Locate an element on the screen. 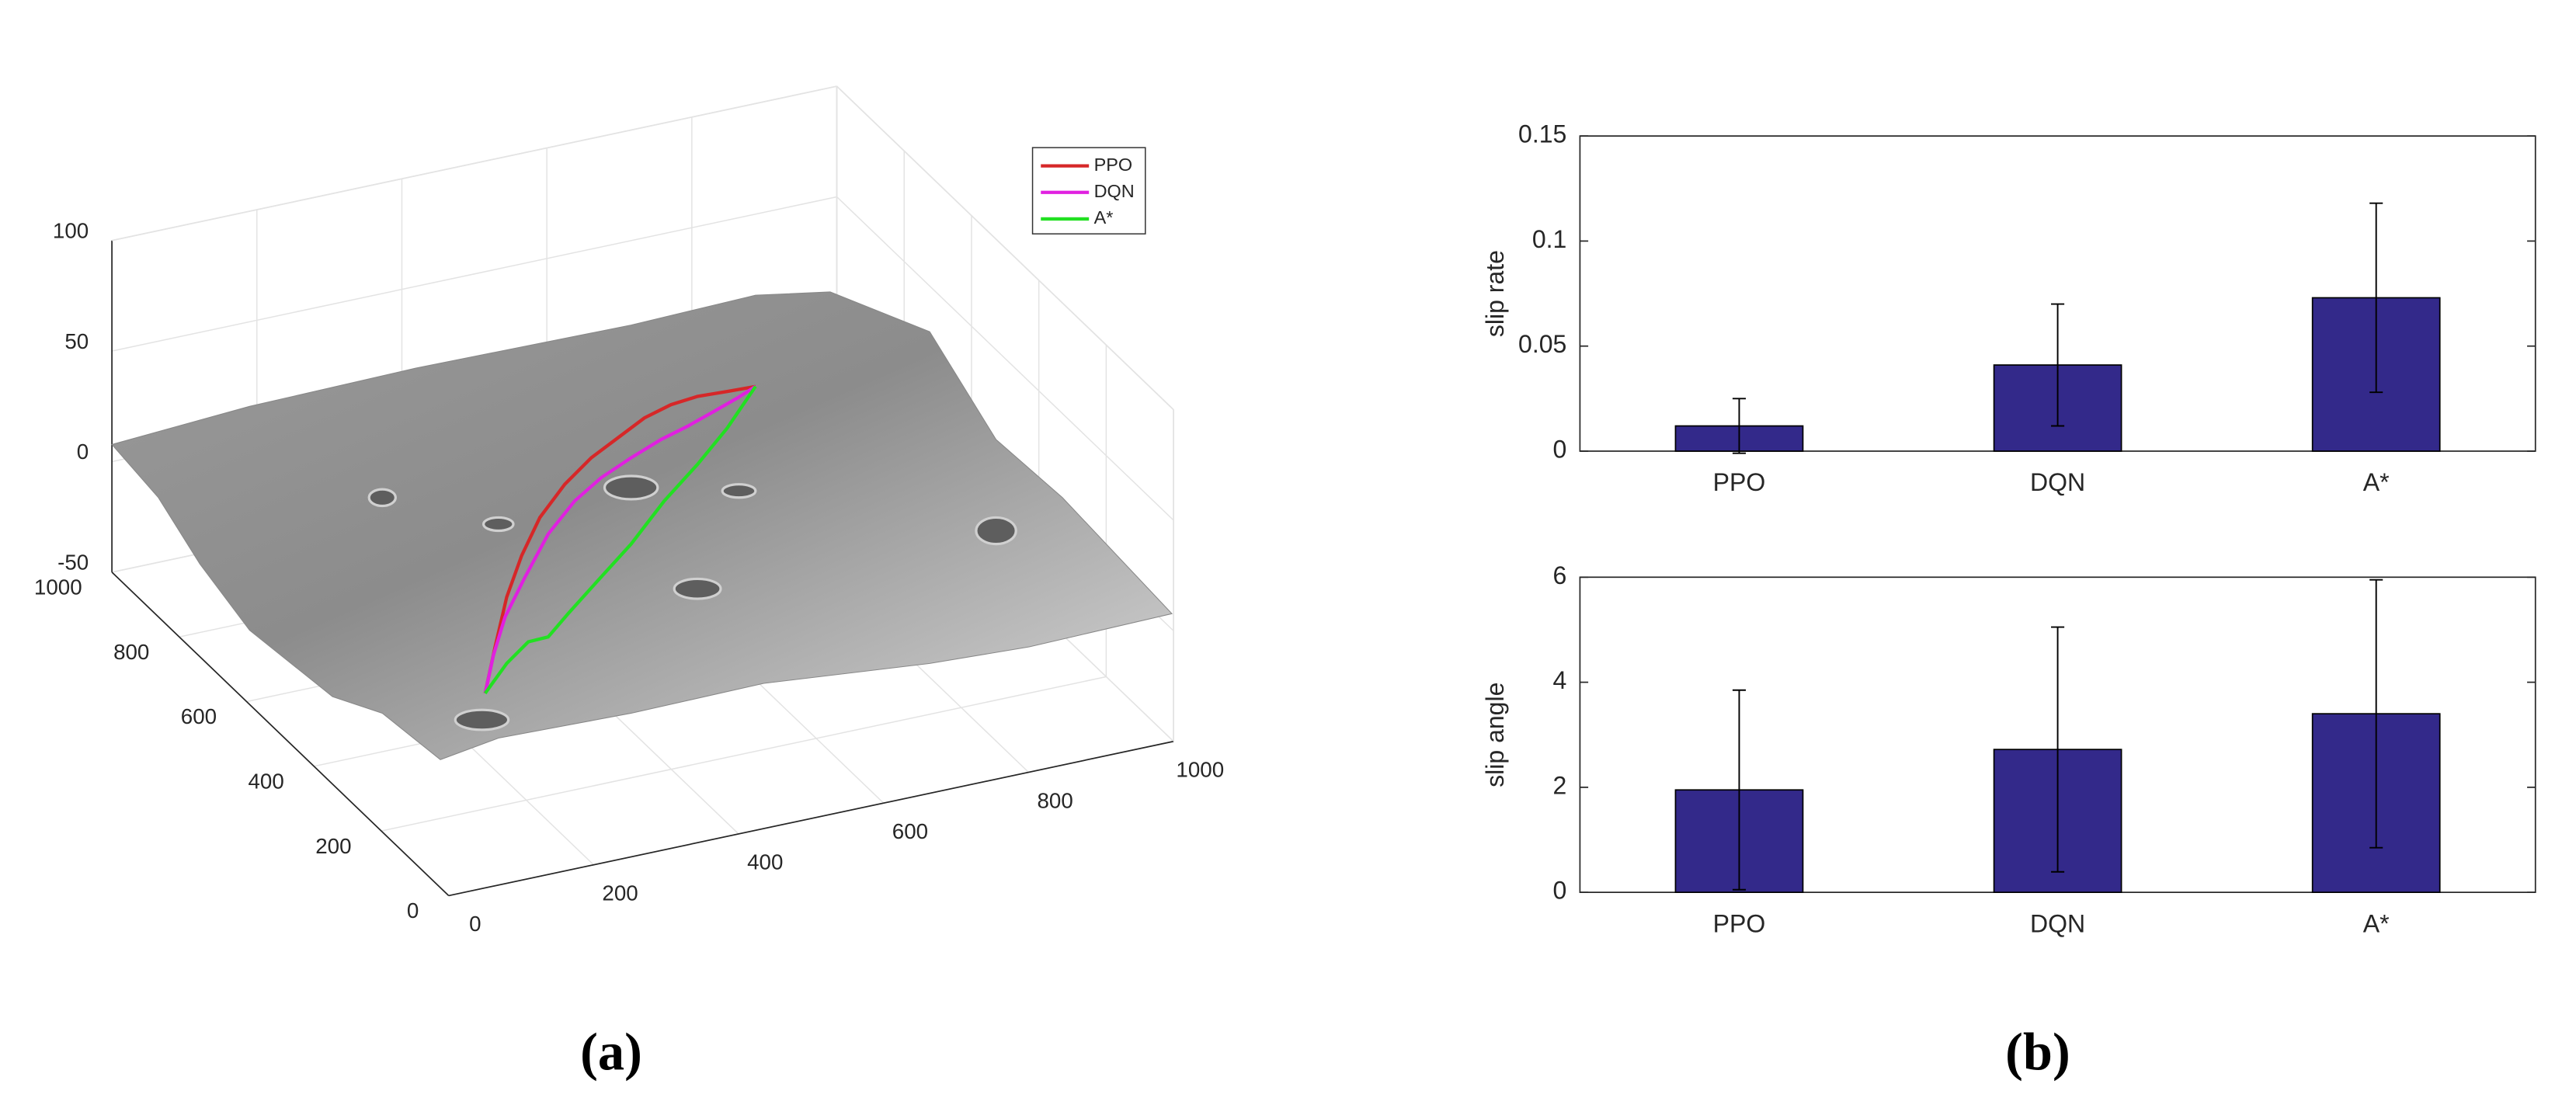 The height and width of the screenshot is (1098, 2576). x-tick-label: 600 is located at coordinates (910, 831).